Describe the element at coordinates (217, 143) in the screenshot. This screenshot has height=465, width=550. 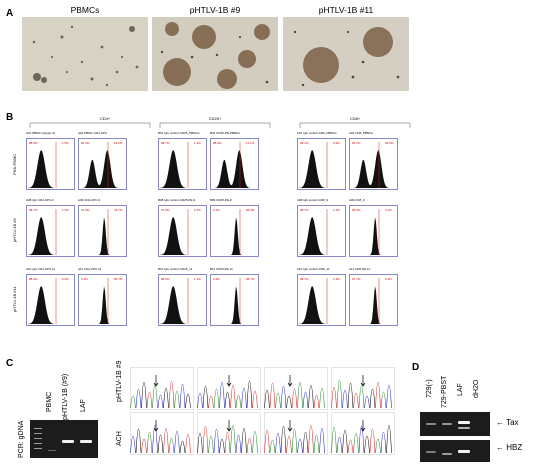
I see `percent-left: 88.9%` at that location.